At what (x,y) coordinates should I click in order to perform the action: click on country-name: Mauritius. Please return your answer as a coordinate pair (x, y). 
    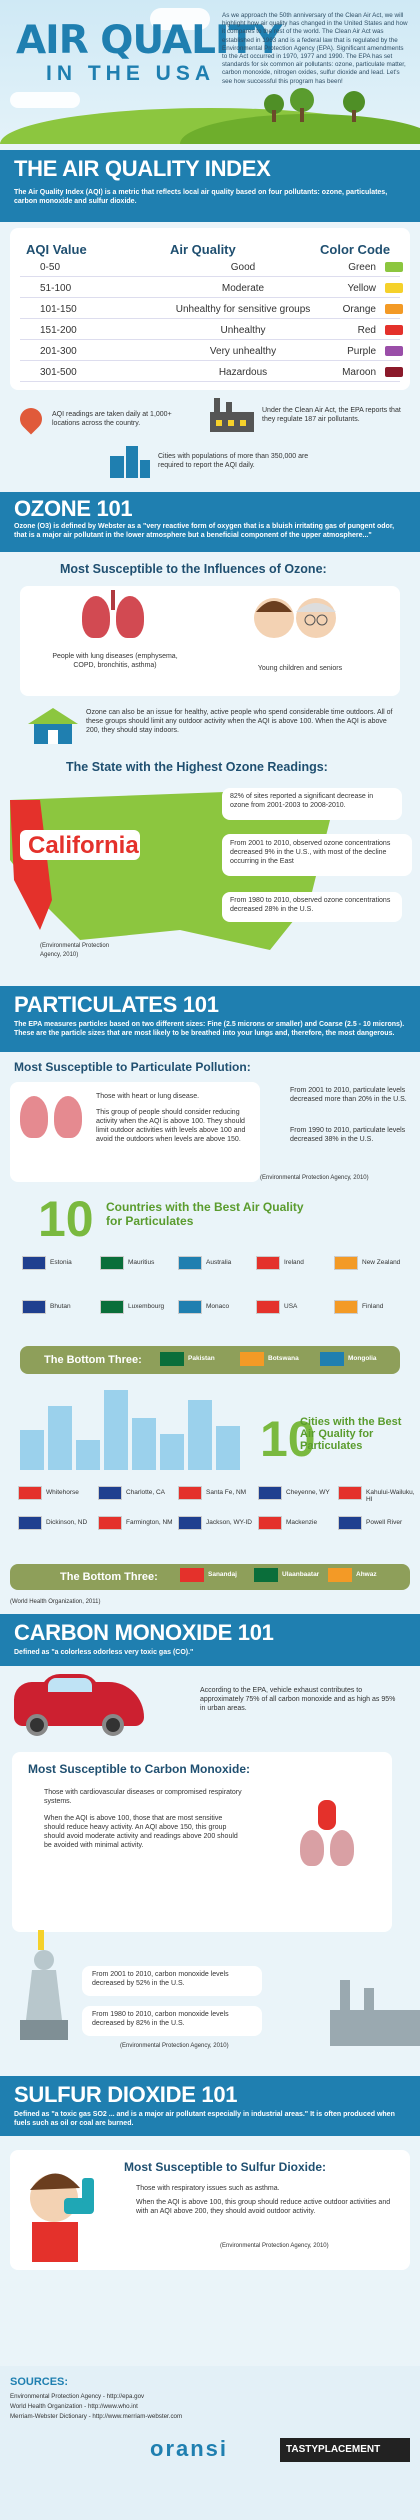
    Looking at the image, I should click on (141, 1262).